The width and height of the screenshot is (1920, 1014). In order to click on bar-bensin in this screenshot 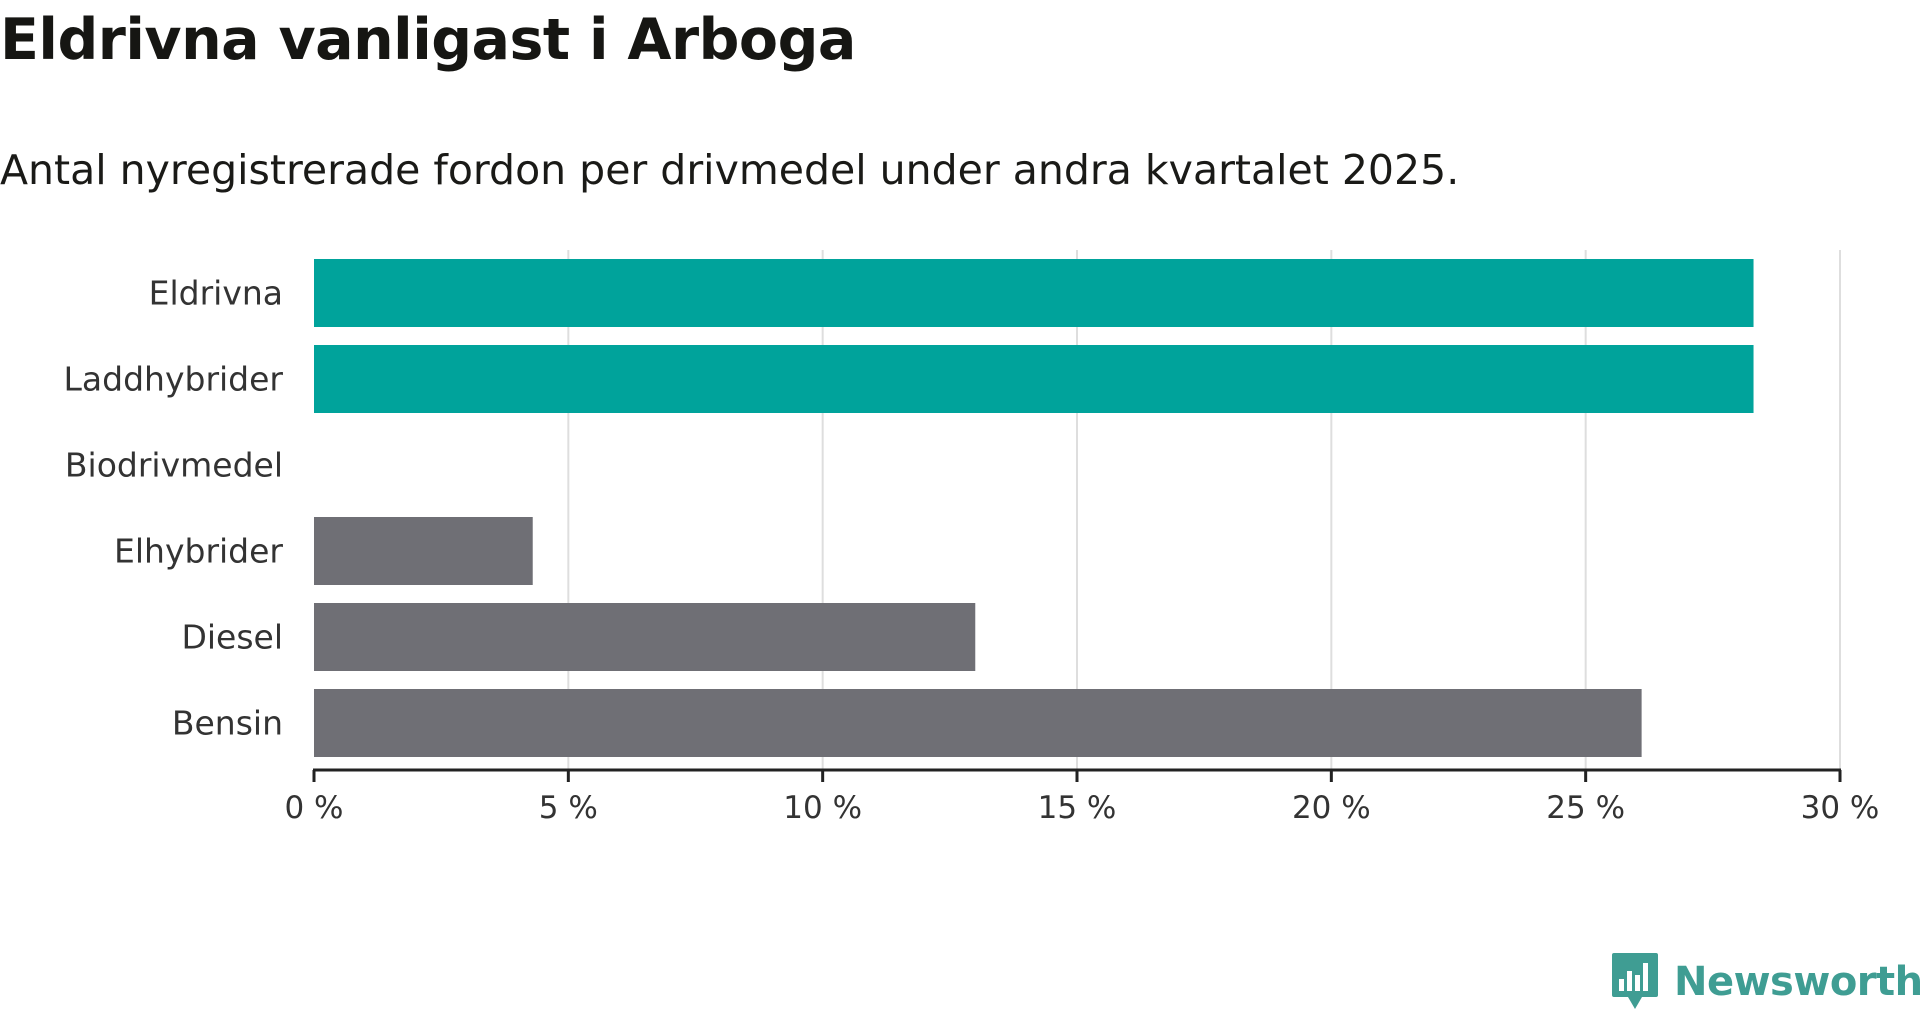, I will do `click(978, 723)`.